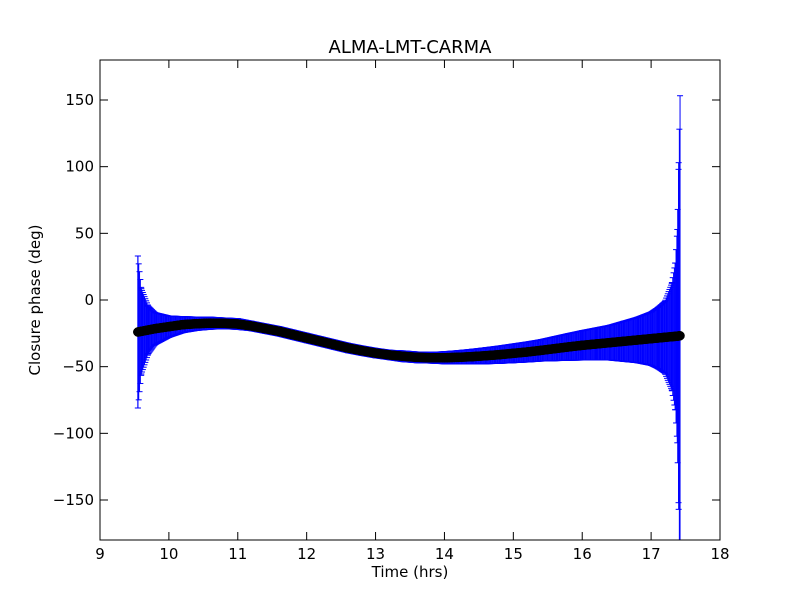  What do you see at coordinates (168, 554) in the screenshot?
I see `x-tick-label: 10` at bounding box center [168, 554].